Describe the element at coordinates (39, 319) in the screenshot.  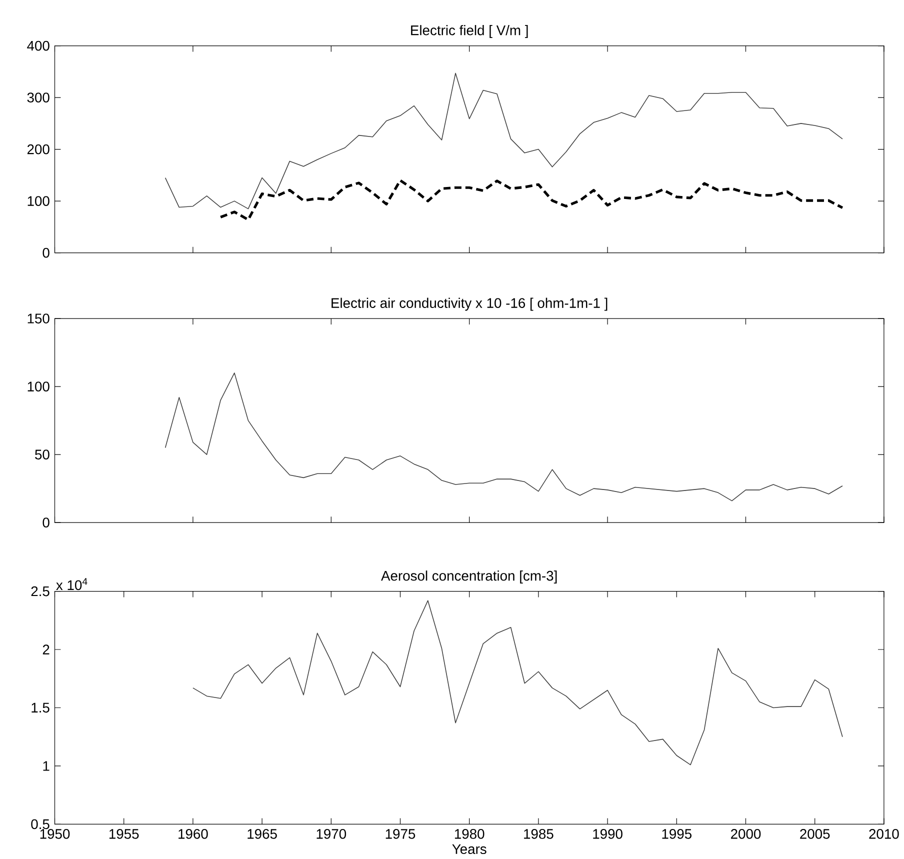
I see `y-tick-label: 150` at that location.